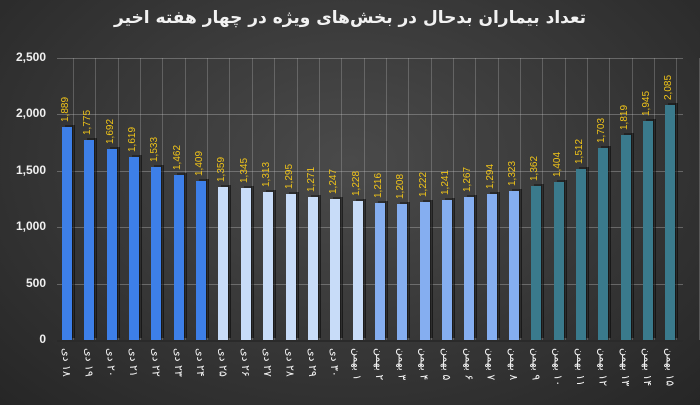 This screenshot has width=700, height=405. Describe the element at coordinates (670, 367) in the screenshot. I see `x-tick-label: ۱۵ بهمن` at that location.